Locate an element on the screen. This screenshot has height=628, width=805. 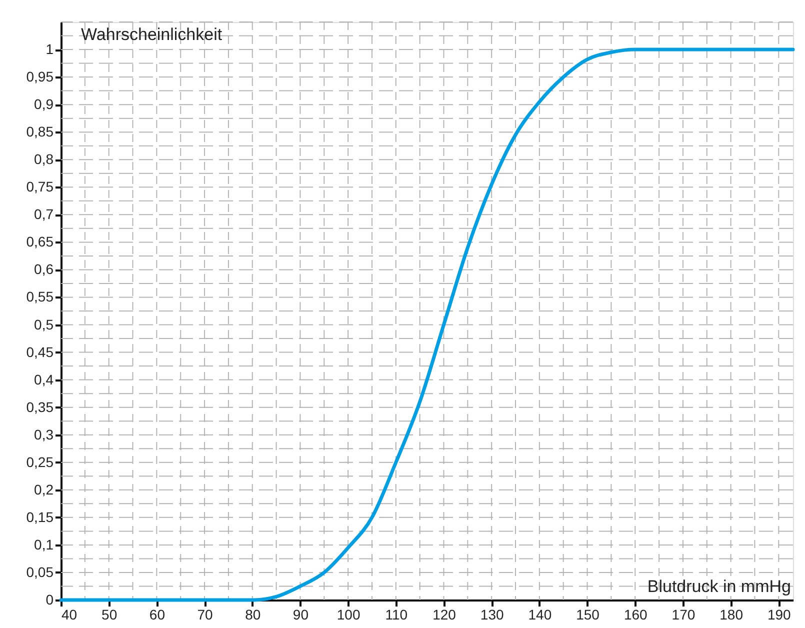
y-tick-label: 0 is located at coordinates (50, 600).